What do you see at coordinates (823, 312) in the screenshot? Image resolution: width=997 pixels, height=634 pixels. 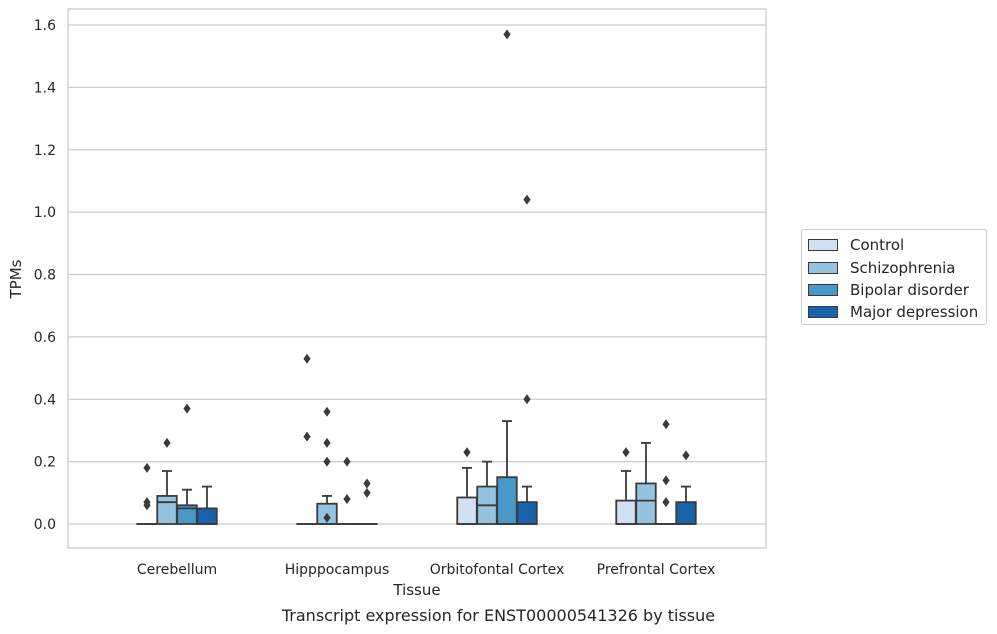 I see `legend-swatch-major-depression` at bounding box center [823, 312].